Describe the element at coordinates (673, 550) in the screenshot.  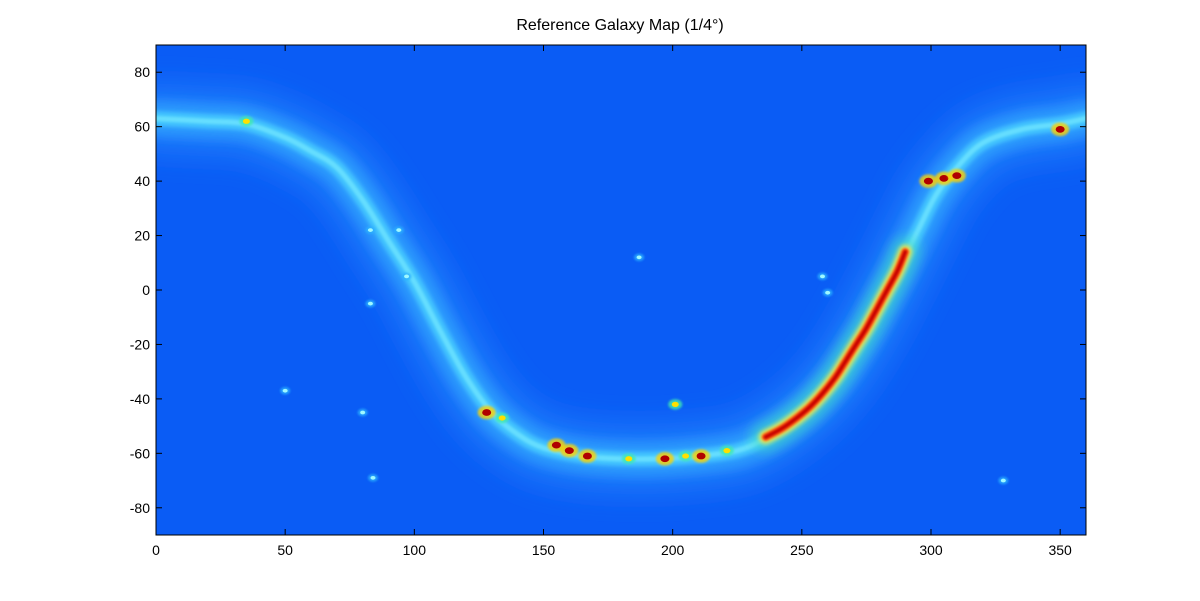
I see `x-tick-label: 200` at that location.